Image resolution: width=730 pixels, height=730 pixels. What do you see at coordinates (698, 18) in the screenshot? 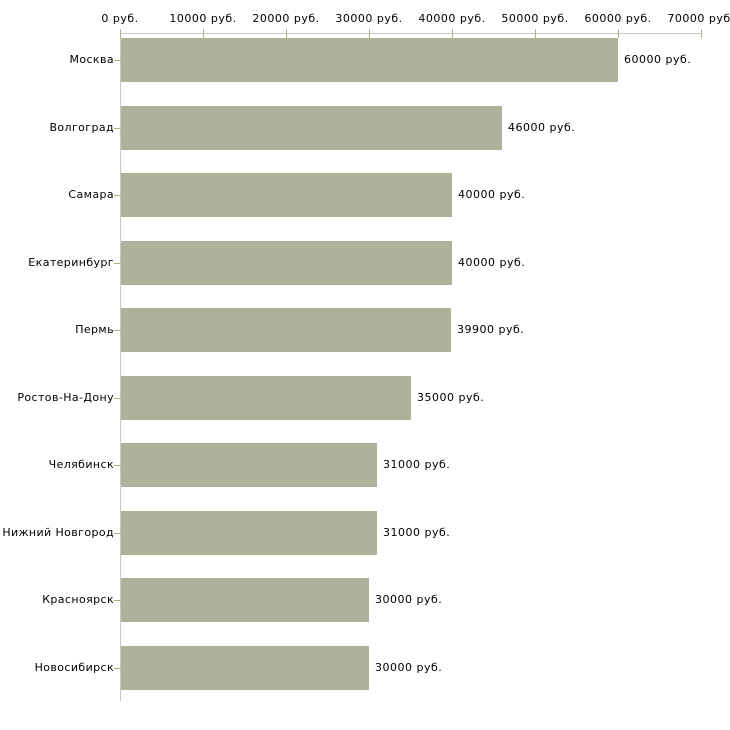
I see `x-axis-tick-label: 70000 руб.` at bounding box center [698, 18].